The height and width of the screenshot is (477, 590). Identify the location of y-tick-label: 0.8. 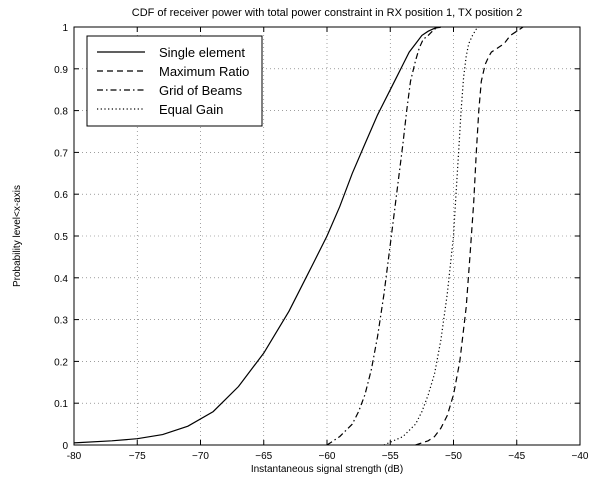
(61, 112).